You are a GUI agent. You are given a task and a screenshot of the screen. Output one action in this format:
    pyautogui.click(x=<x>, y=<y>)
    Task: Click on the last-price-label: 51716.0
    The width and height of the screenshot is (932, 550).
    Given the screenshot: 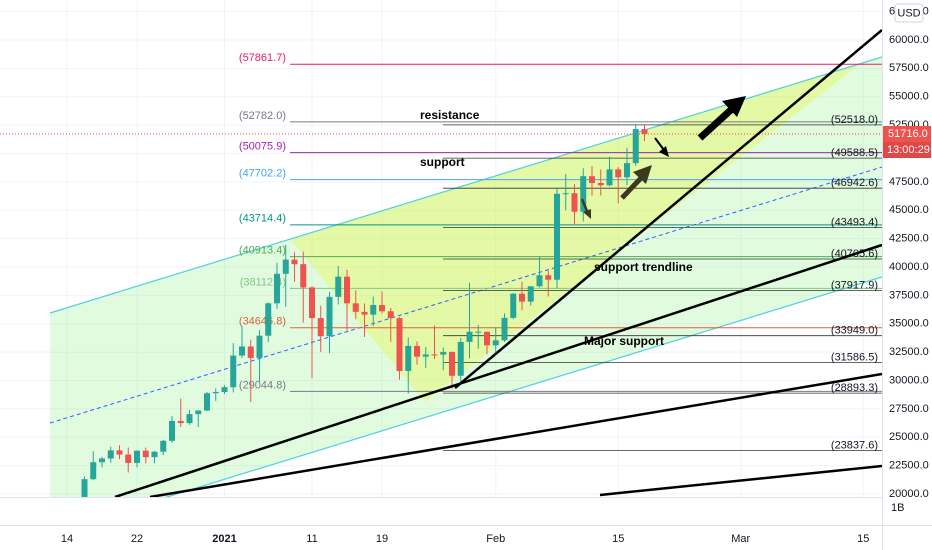 What is the action you would take?
    pyautogui.click(x=908, y=134)
    